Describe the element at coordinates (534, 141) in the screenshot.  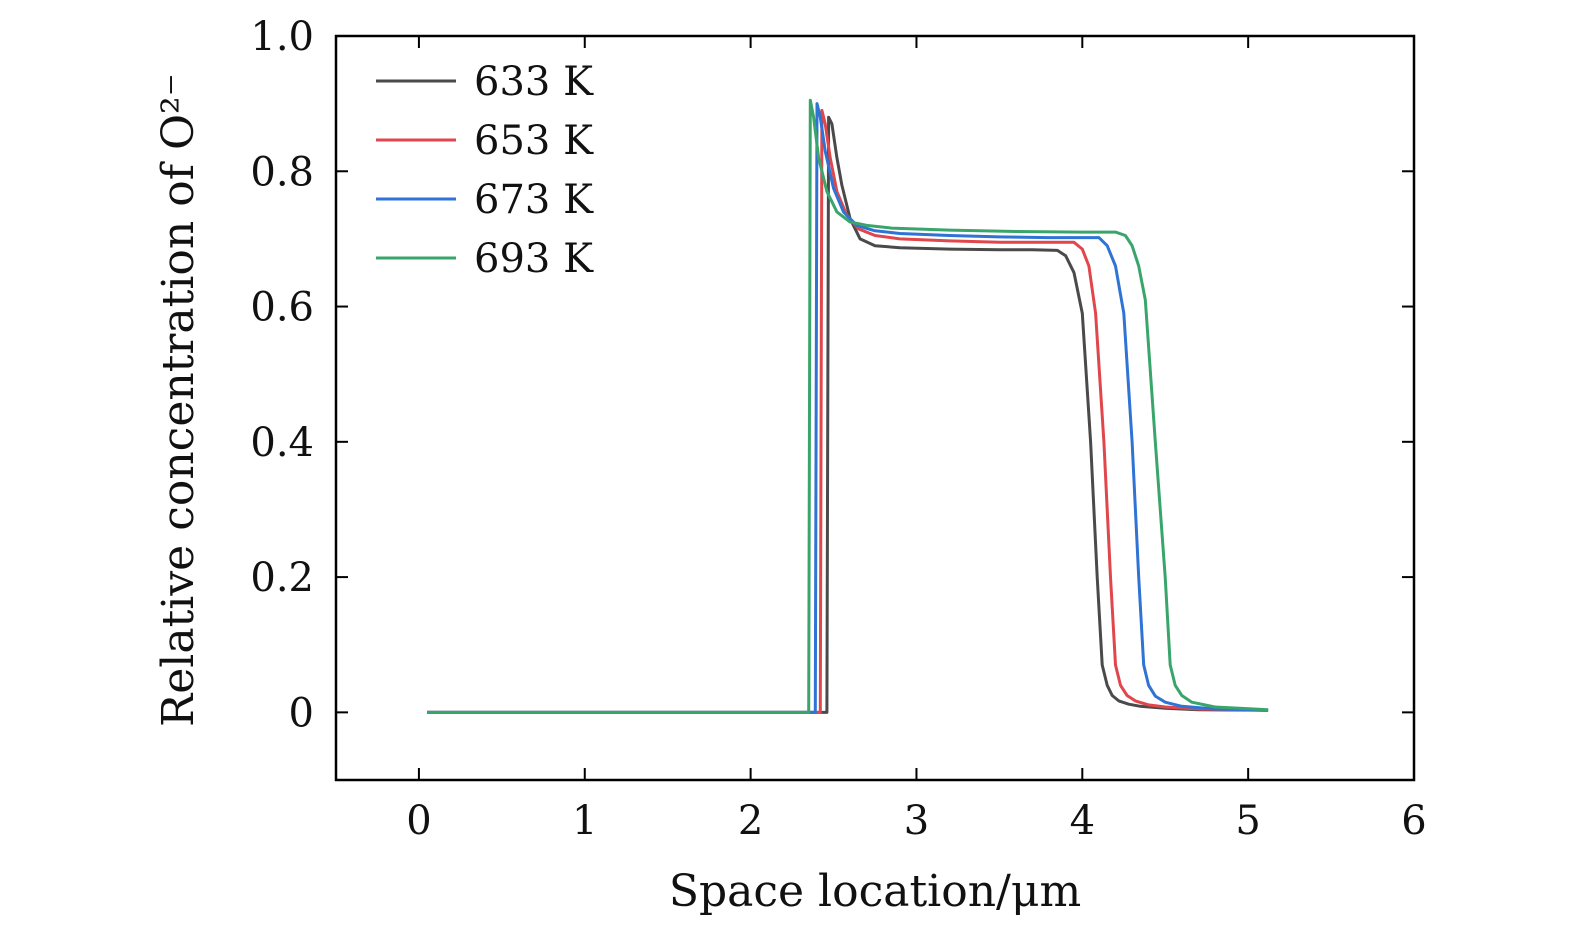
I see `legend-label: 653 K` at that location.